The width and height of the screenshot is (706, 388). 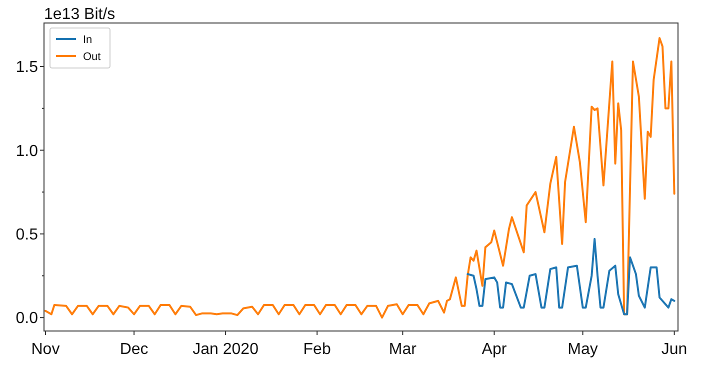 I want to click on x-tick-label: Dec, so click(x=134, y=349).